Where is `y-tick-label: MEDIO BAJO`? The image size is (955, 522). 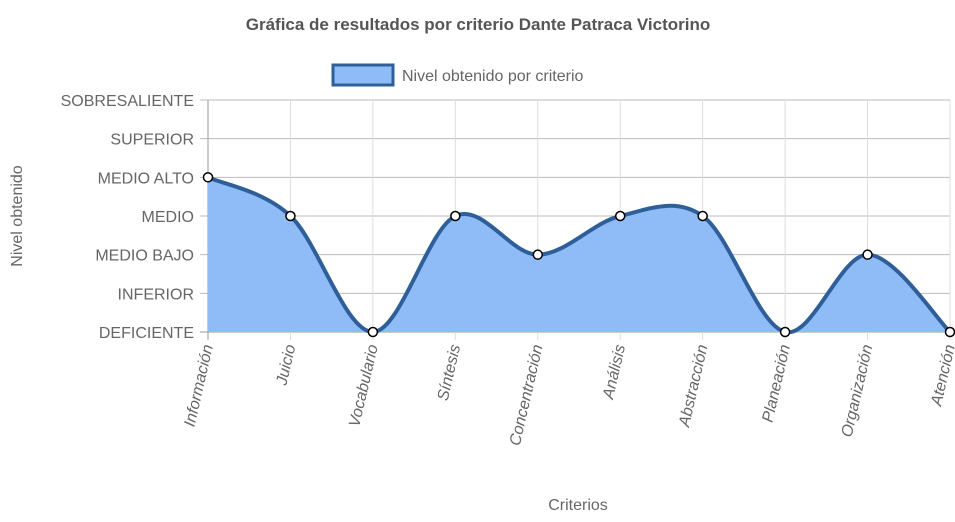 y-tick-label: MEDIO BAJO is located at coordinates (144, 256).